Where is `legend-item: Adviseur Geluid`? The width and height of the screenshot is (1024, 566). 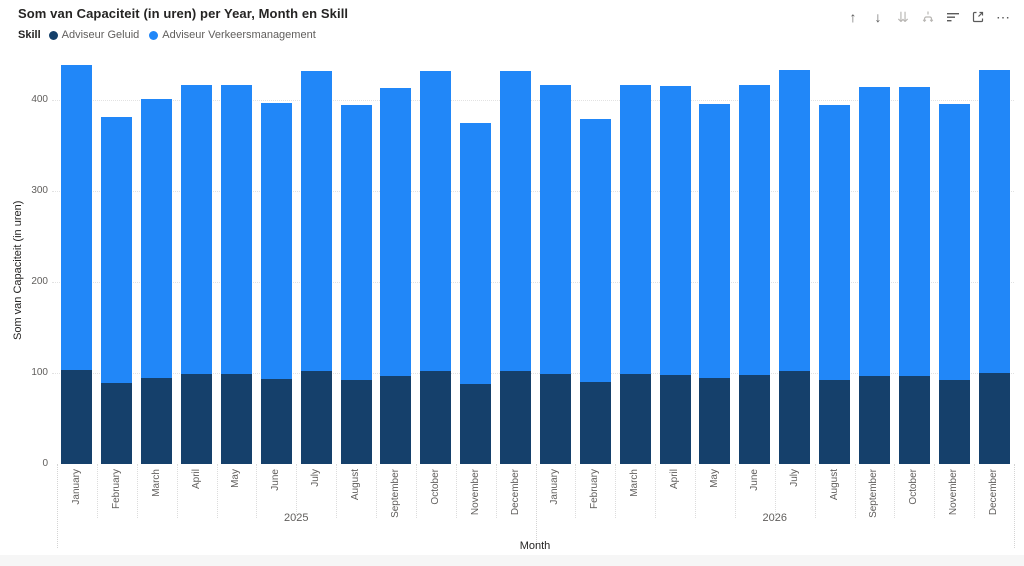
legend-item: Adviseur Geluid is located at coordinates (93, 35).